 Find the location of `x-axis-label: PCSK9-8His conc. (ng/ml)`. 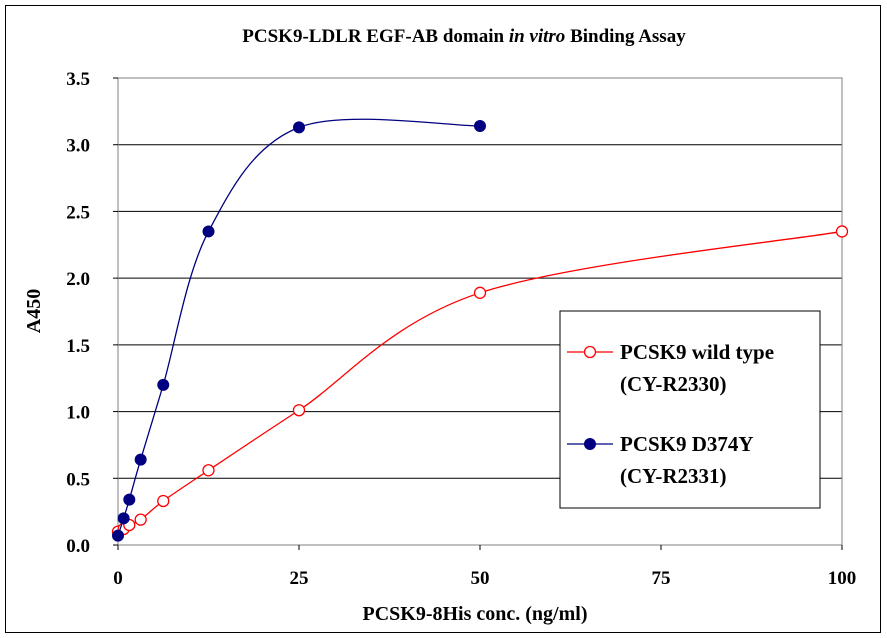

x-axis-label: PCSK9-8His conc. (ng/ml) is located at coordinates (475, 614).